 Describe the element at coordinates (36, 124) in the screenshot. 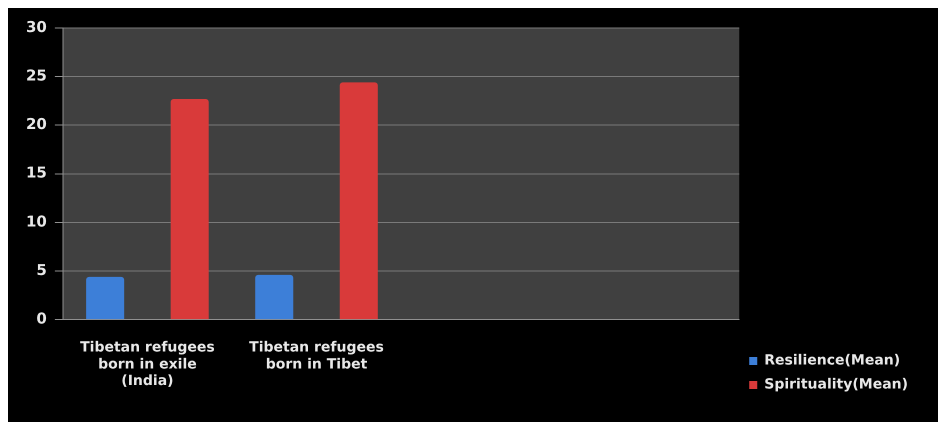

I see `y-tick-label: 20` at that location.